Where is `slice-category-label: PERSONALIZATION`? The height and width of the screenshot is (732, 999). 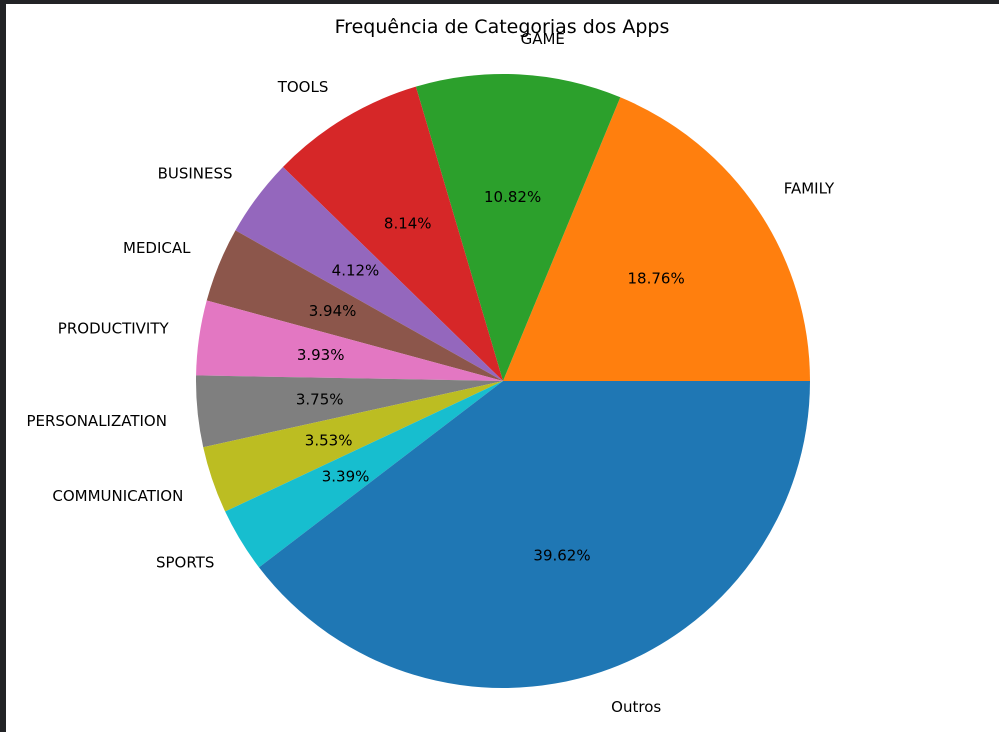 slice-category-label: PERSONALIZATION is located at coordinates (96, 421).